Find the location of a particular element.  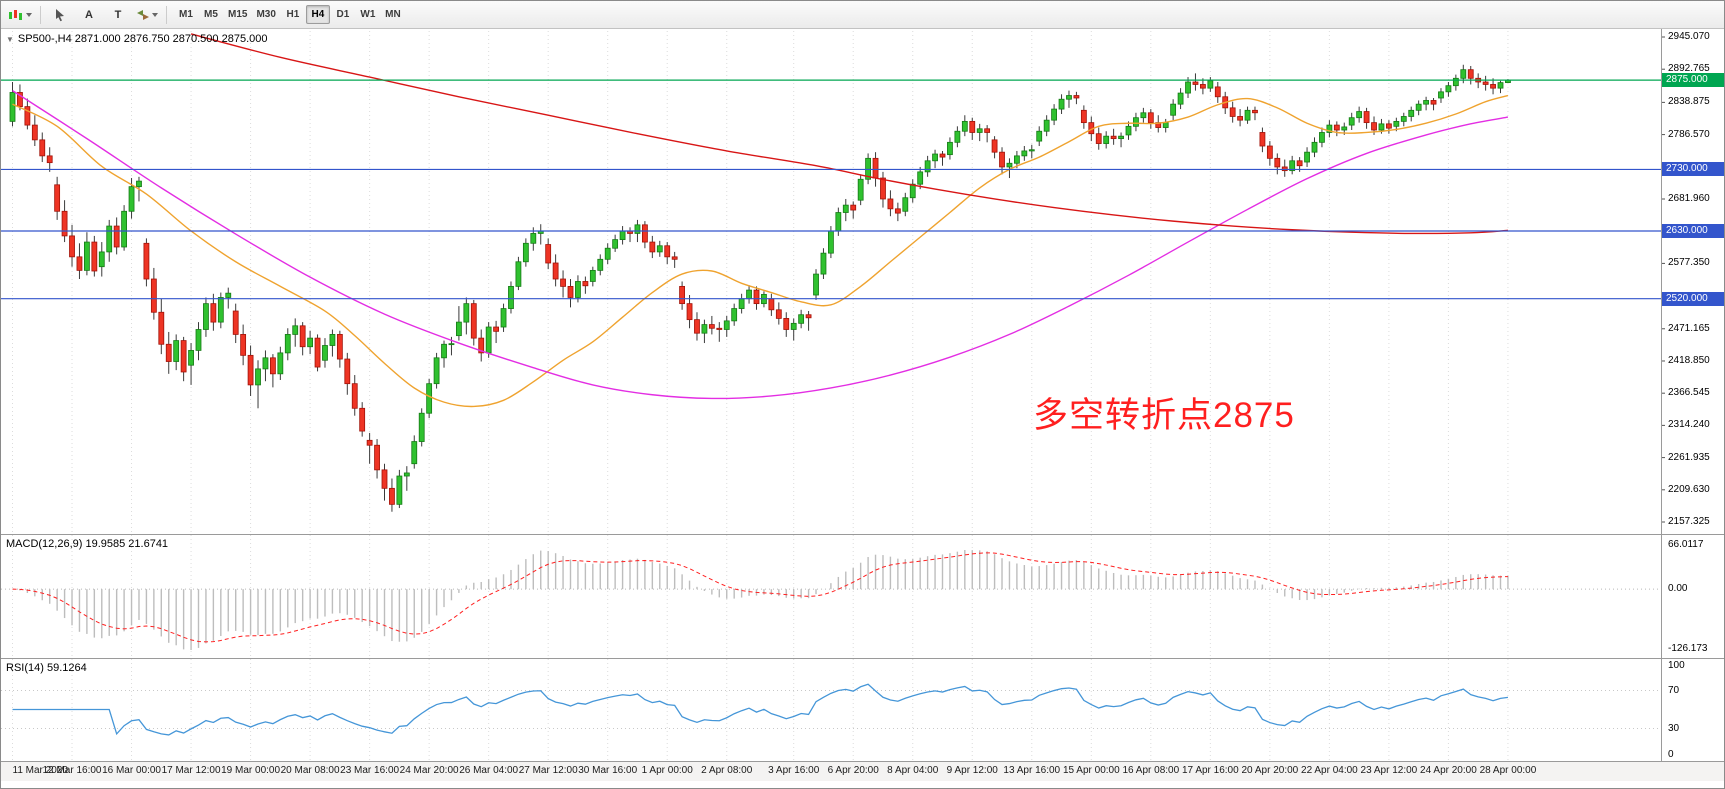

cursor-tool-button is located at coordinates (60, 15).